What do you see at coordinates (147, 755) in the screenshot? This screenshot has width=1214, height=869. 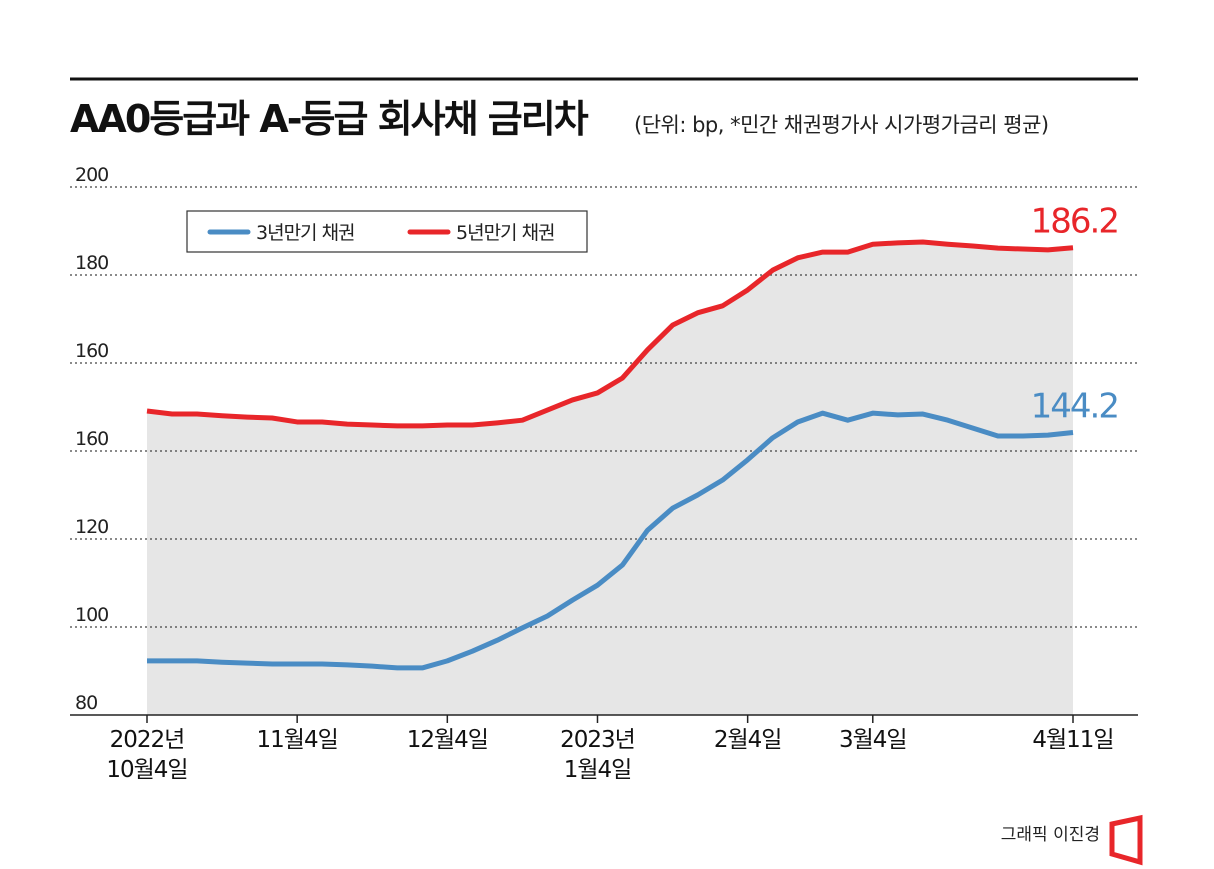 I see `x-tick-label: 2022년 10월4일` at bounding box center [147, 755].